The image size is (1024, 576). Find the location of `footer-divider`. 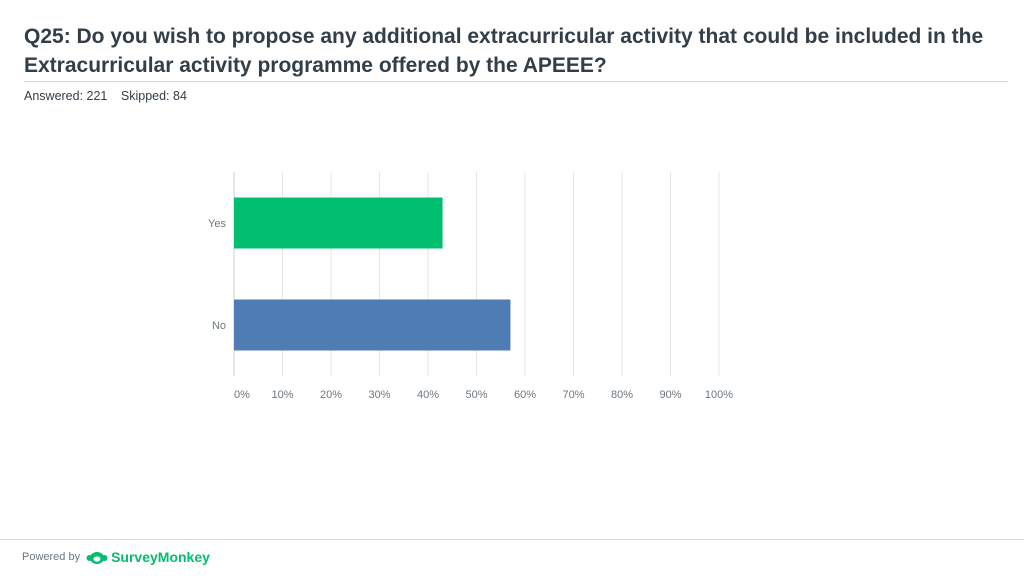

footer-divider is located at coordinates (512, 539).